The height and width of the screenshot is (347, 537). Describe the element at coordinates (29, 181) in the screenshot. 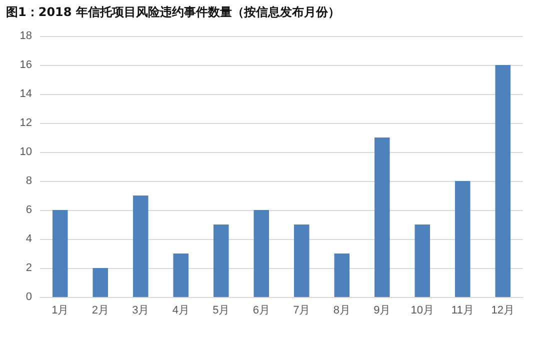

I see `y-tick-label: 8` at that location.